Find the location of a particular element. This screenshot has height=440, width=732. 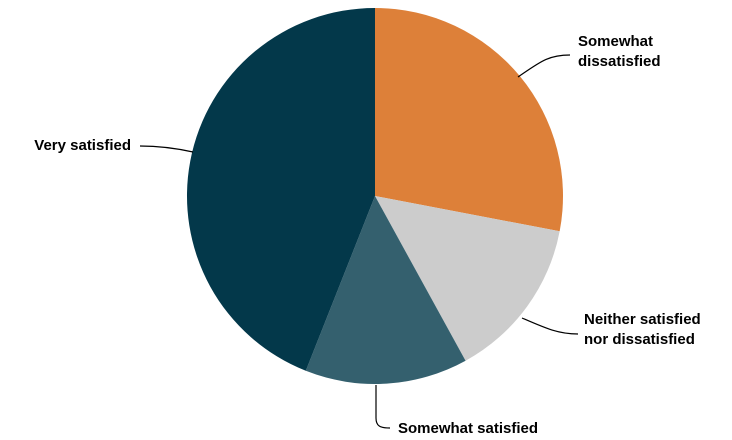

slice-label-somewhat-satisfied: Somewhat satisfied is located at coordinates (468, 428).